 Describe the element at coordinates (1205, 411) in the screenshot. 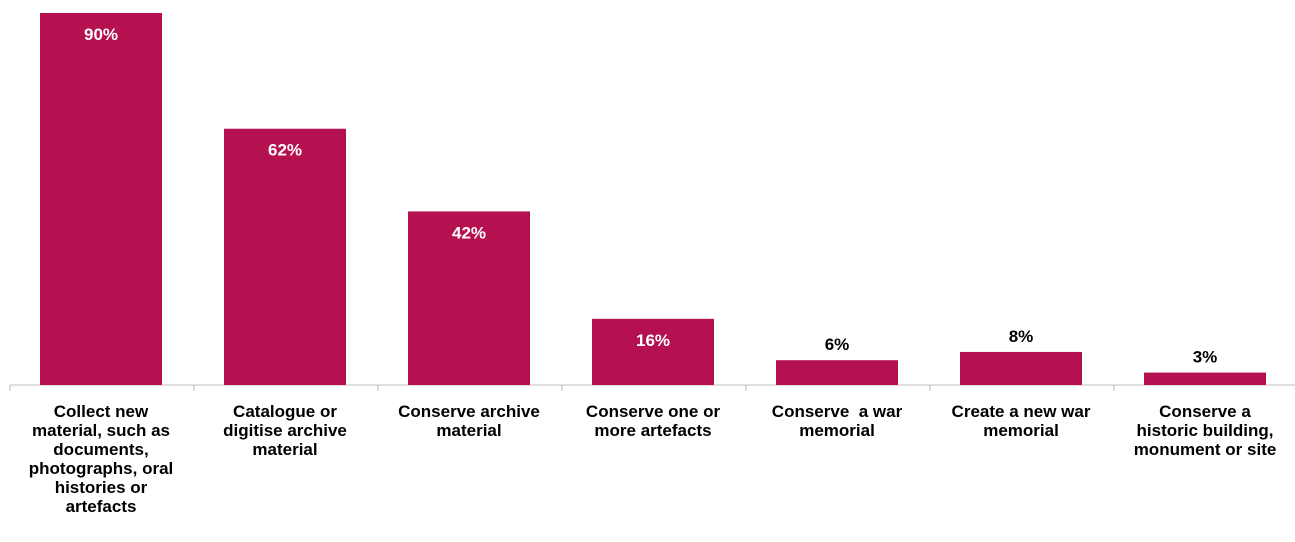

I see `x-tick-label-line: Conserve a` at that location.